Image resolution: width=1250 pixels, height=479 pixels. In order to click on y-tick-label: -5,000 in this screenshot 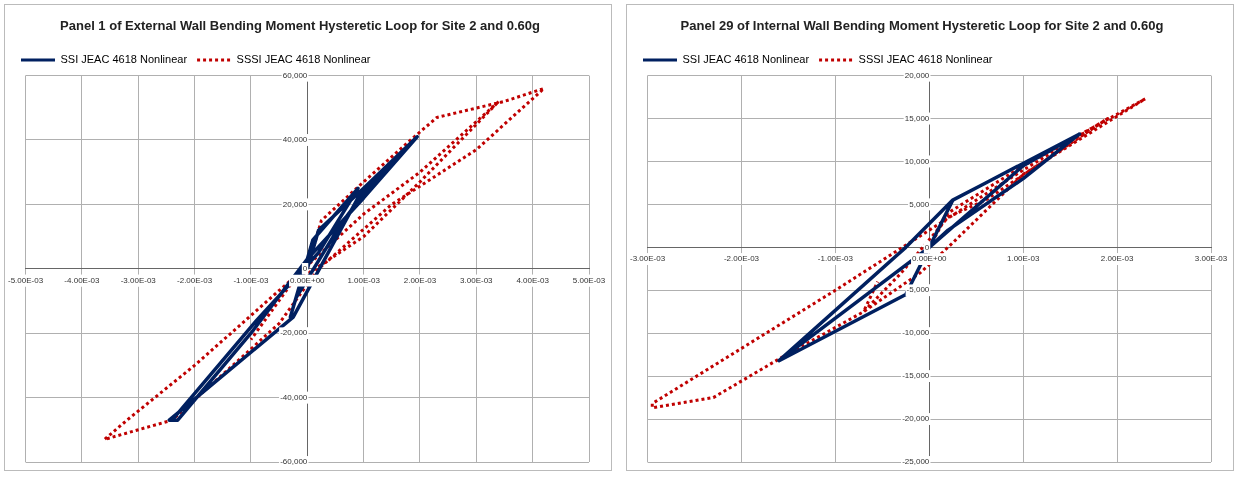, I will do `click(918, 290)`.